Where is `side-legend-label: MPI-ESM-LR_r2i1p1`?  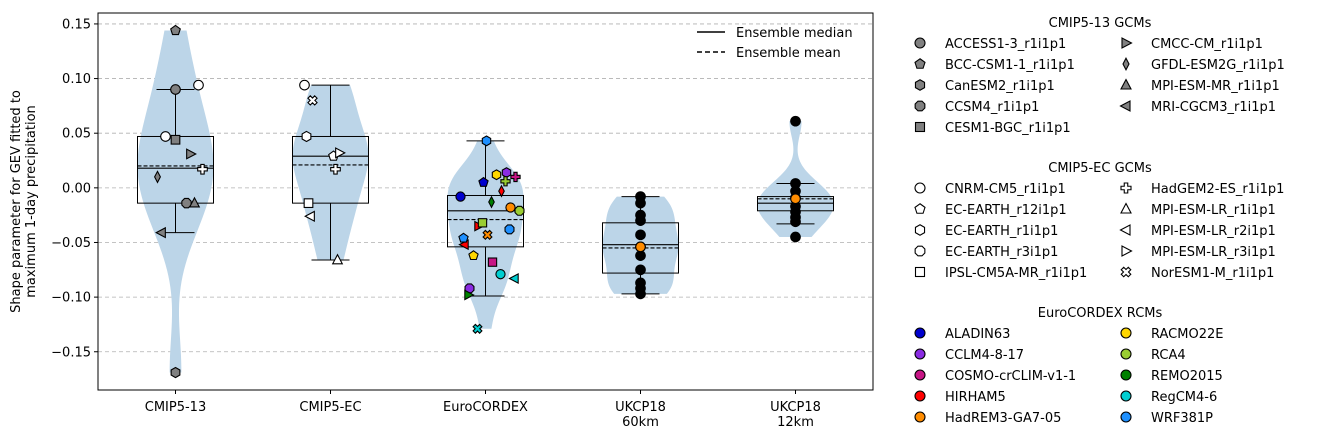
side-legend-label: MPI-ESM-LR_r2i1p1 is located at coordinates (1213, 231).